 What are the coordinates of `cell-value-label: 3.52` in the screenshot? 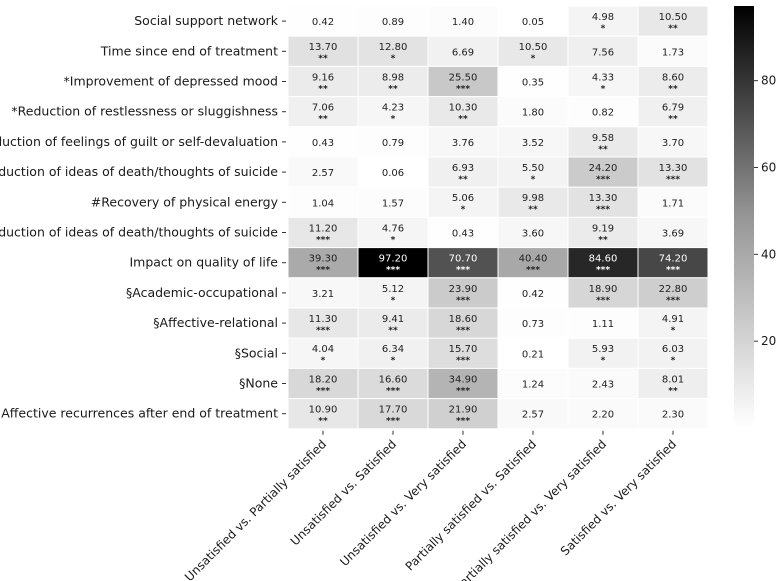 It's located at (533, 143).